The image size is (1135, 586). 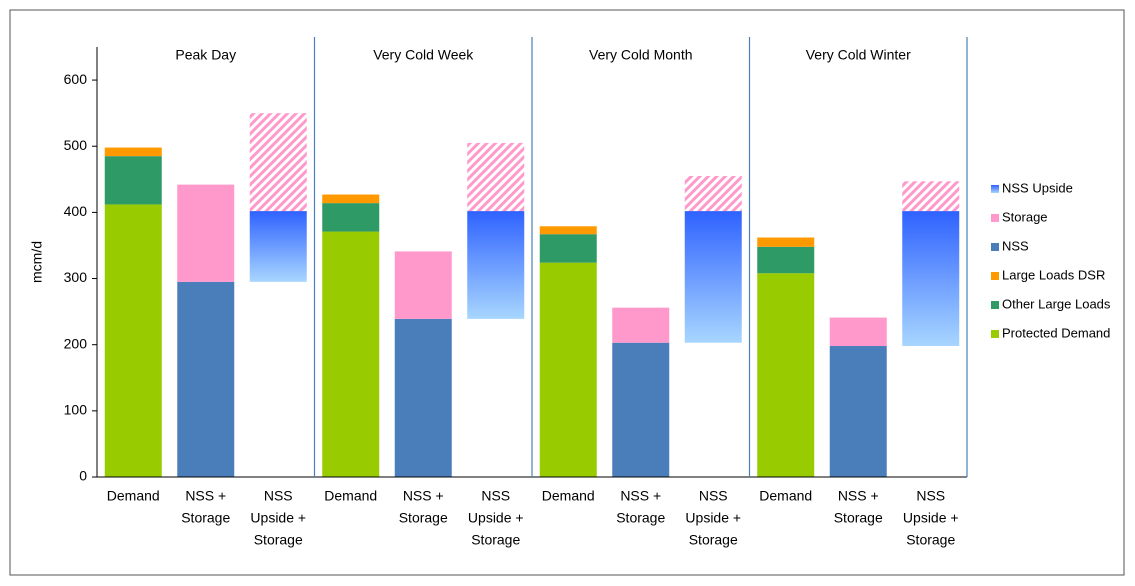 I want to click on group-title: Peak Day, so click(x=205, y=55).